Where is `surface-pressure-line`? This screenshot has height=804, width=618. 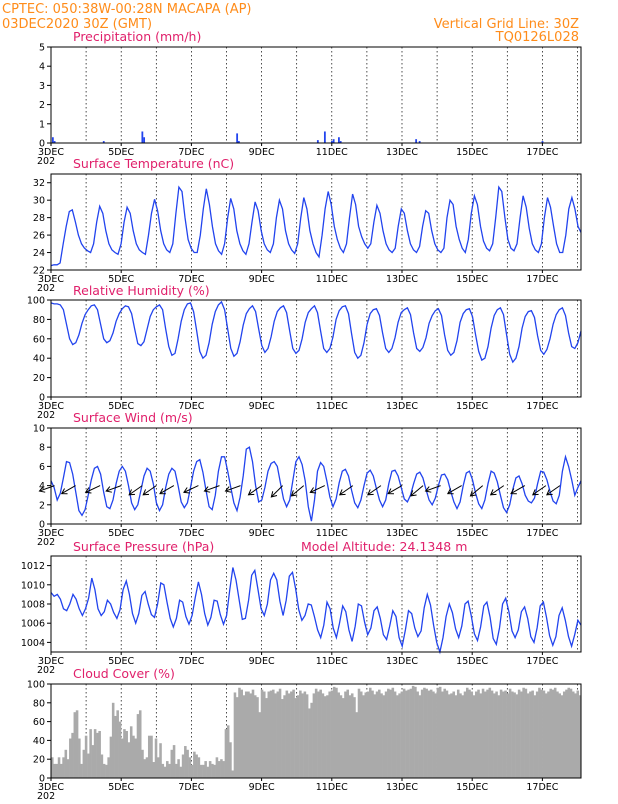 surface-pressure-line is located at coordinates (316, 611).